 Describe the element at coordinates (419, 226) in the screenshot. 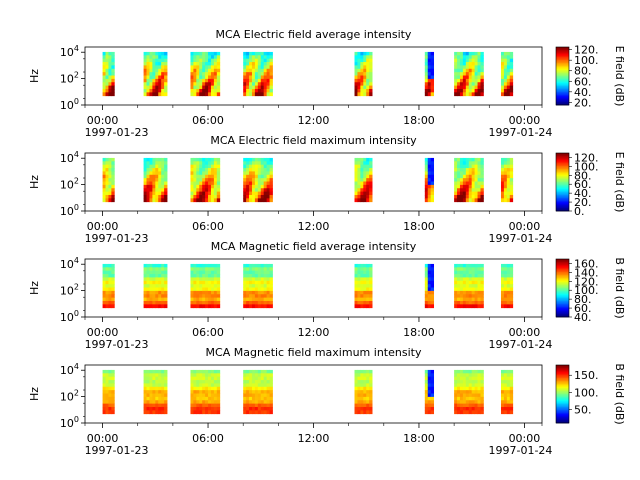

I see `x-tick-label: 18:00` at that location.